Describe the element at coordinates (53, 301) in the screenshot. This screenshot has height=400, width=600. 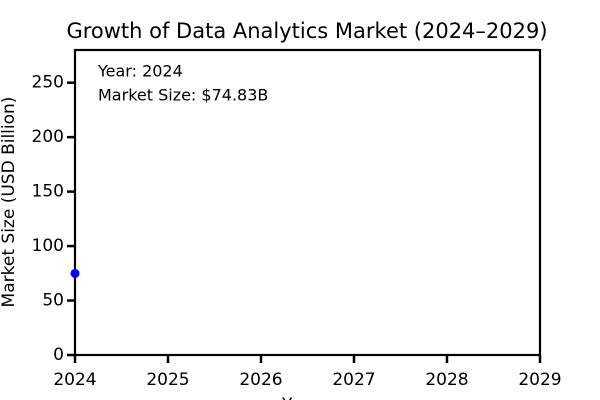
I see `y-tick-label: 50` at that location.